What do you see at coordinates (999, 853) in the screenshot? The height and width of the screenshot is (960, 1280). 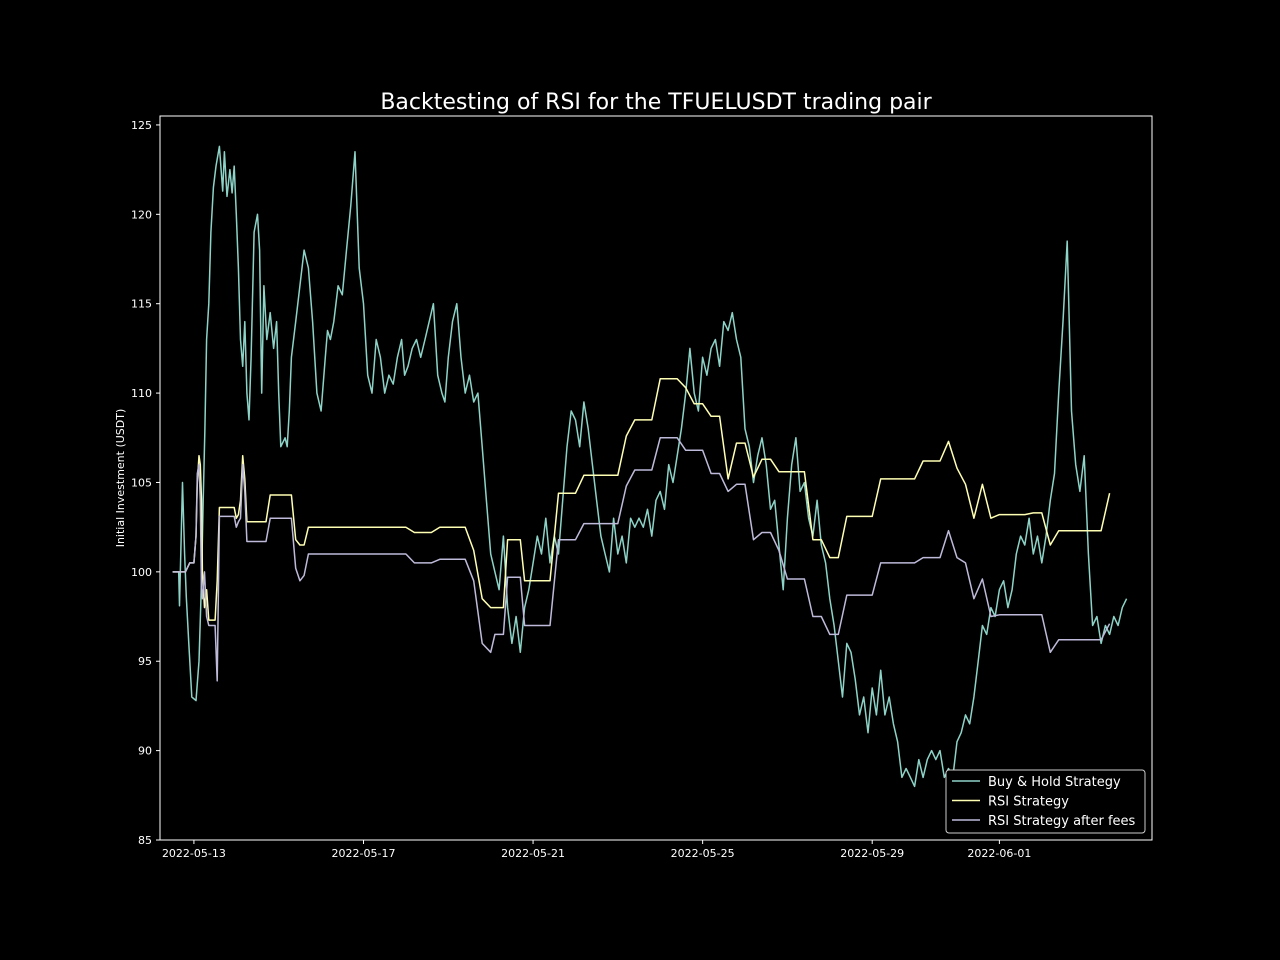 I see `x-tick-label: 2022-06-01` at bounding box center [999, 853].